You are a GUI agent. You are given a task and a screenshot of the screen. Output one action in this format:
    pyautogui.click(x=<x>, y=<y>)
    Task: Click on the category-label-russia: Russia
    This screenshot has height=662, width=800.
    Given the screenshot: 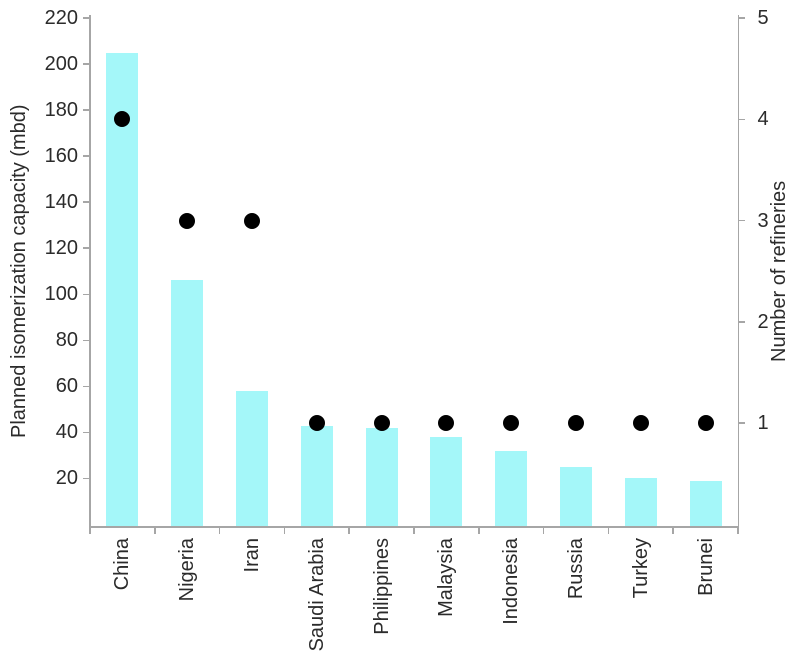 What is the action you would take?
    pyautogui.click(x=576, y=569)
    